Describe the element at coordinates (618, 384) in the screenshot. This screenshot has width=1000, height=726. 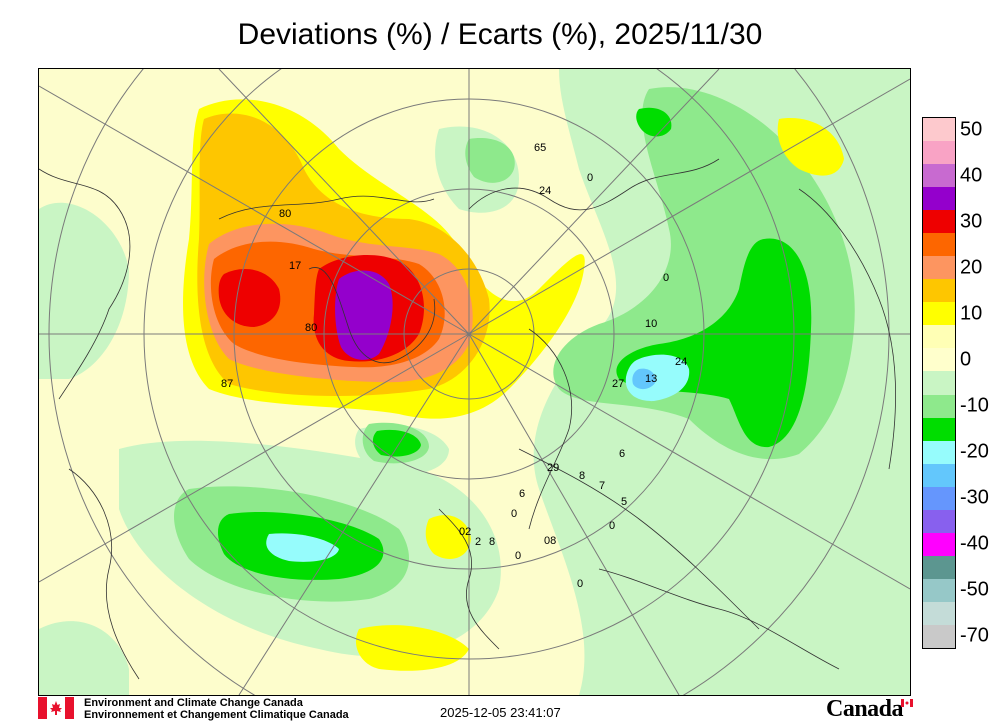
I see `svg-text: 27` at that location.